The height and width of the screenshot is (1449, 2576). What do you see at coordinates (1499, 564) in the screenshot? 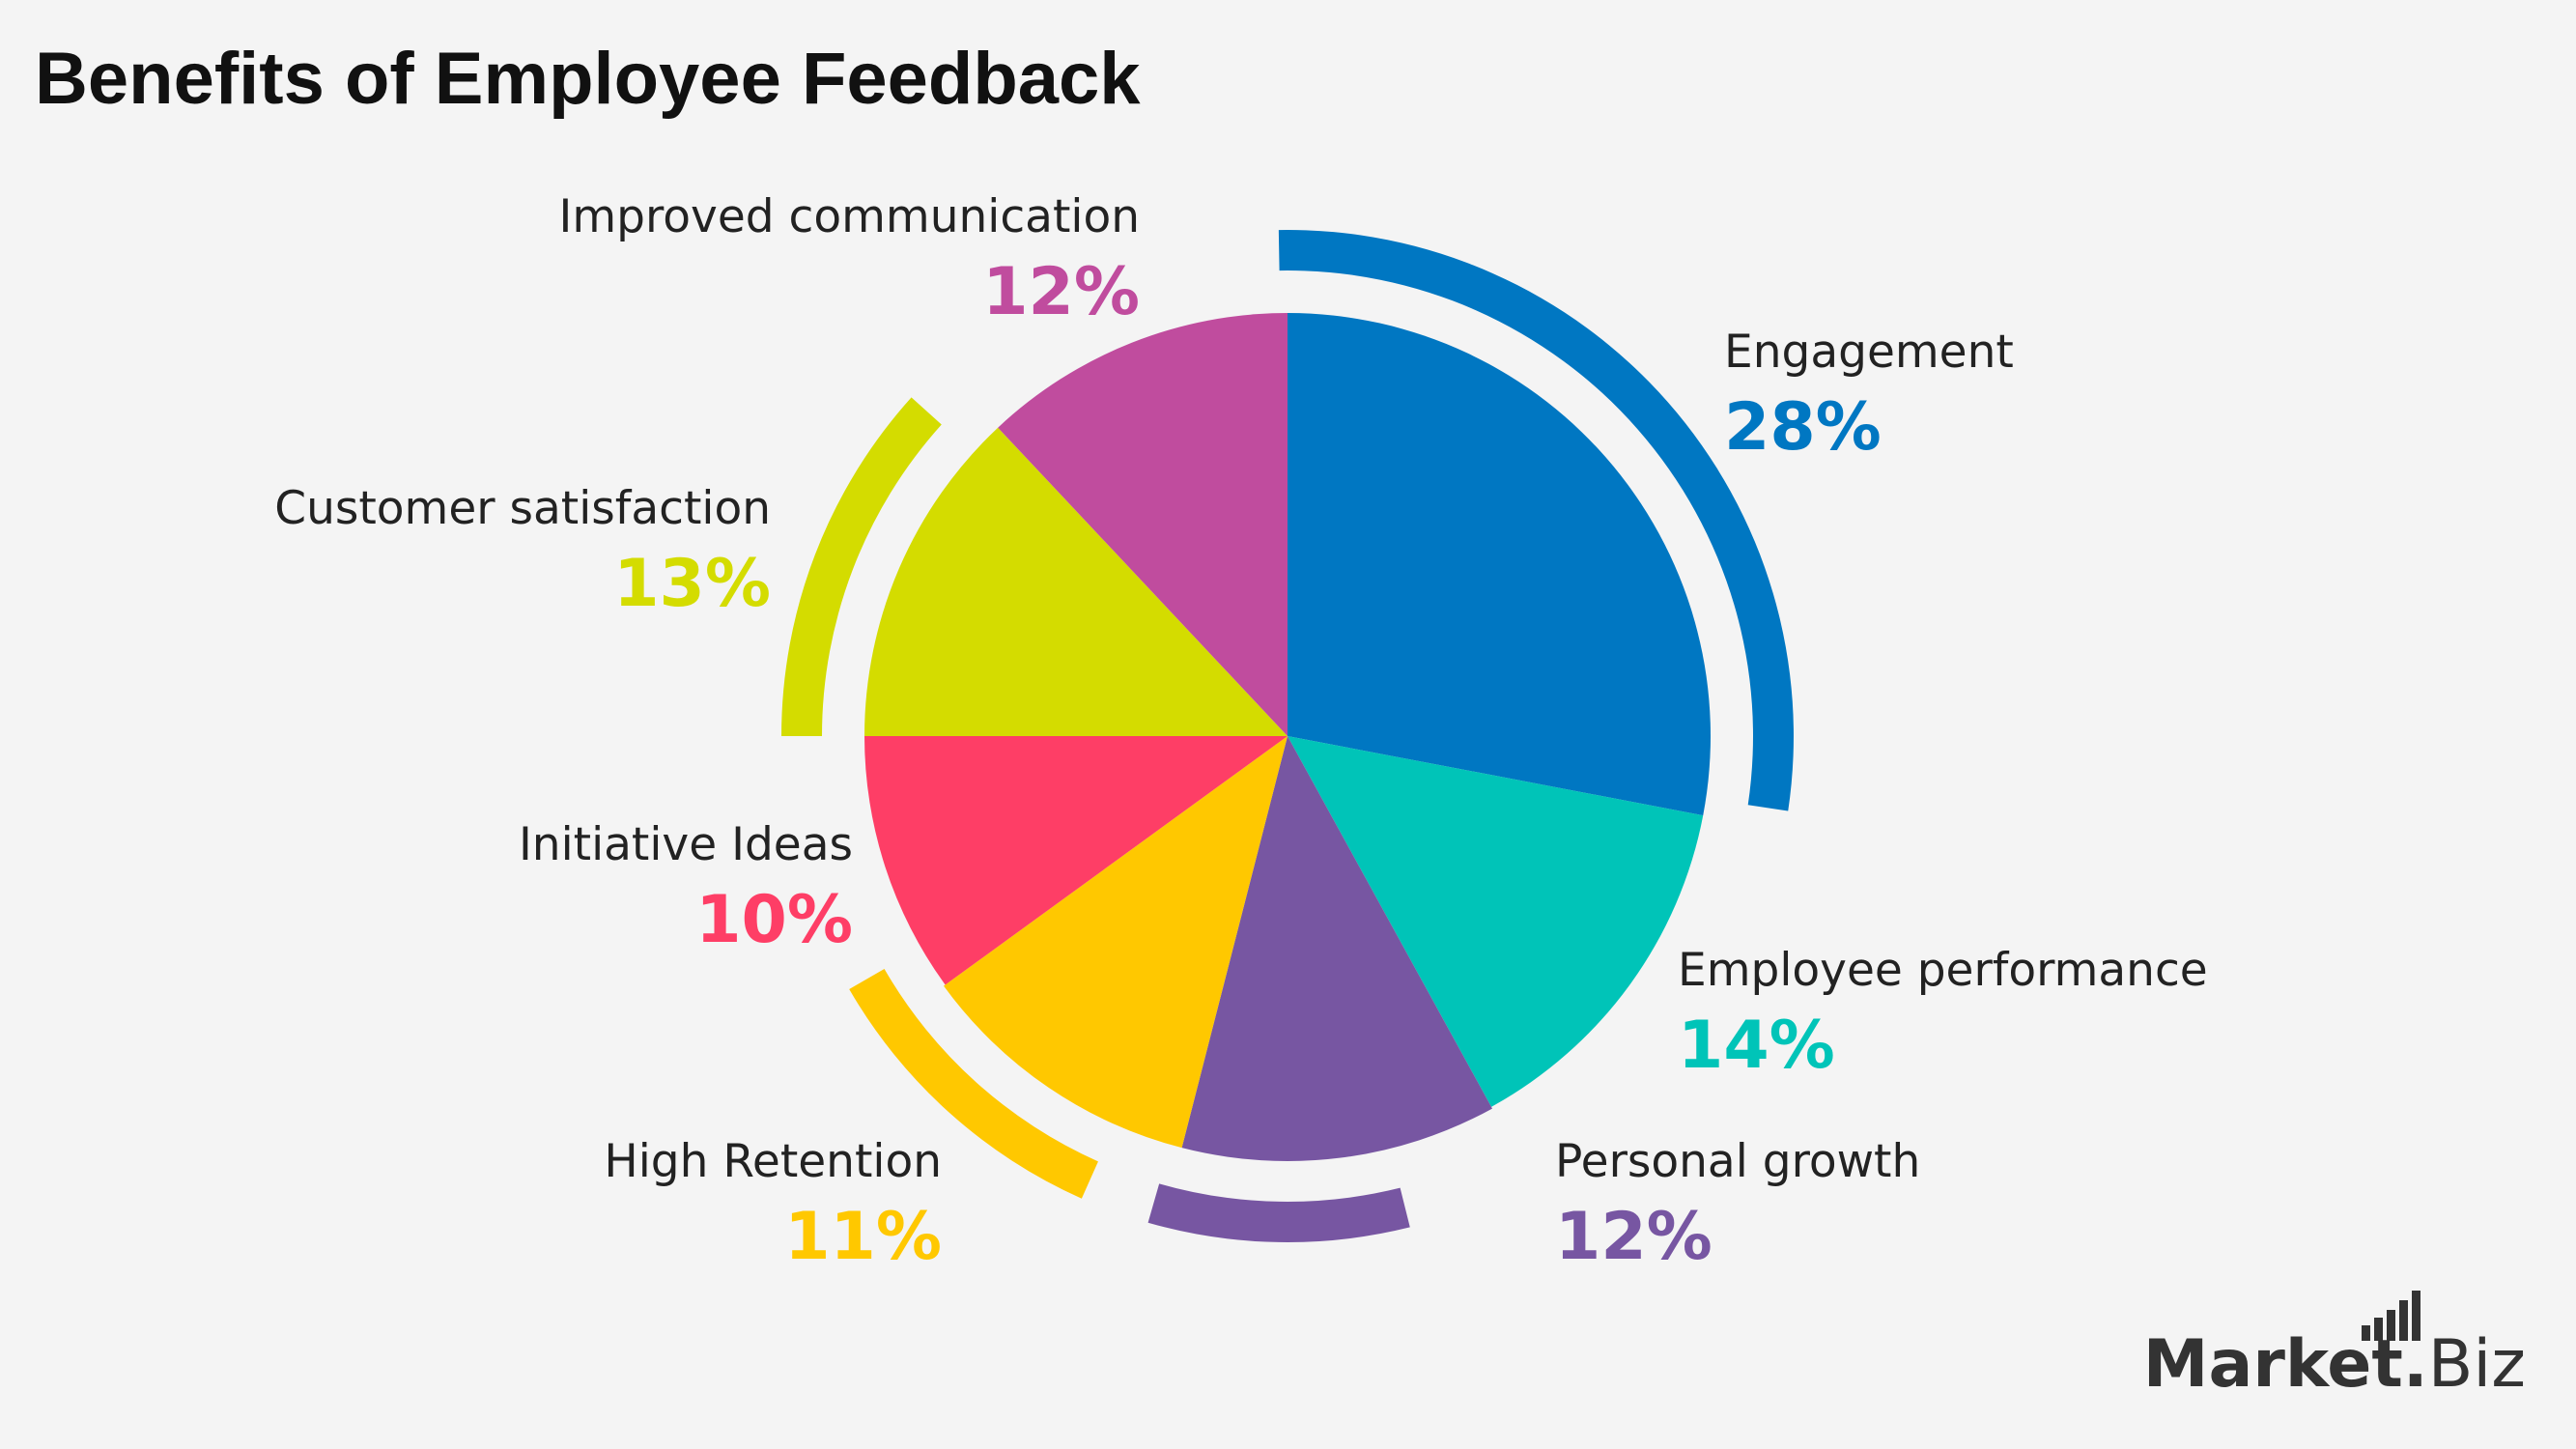
I see `slice-engagement` at bounding box center [1499, 564].